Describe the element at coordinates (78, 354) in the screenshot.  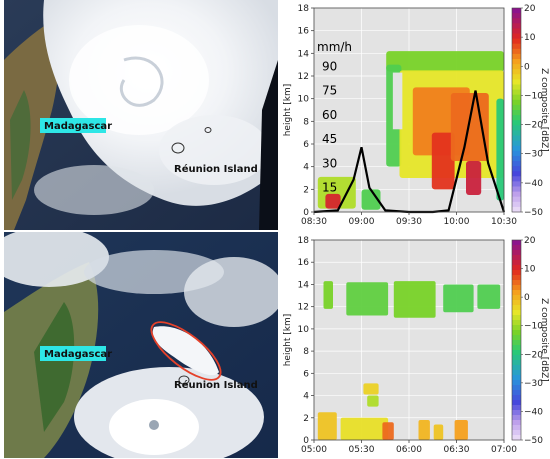
I see `madagascar-label: Madagascar` at that location.